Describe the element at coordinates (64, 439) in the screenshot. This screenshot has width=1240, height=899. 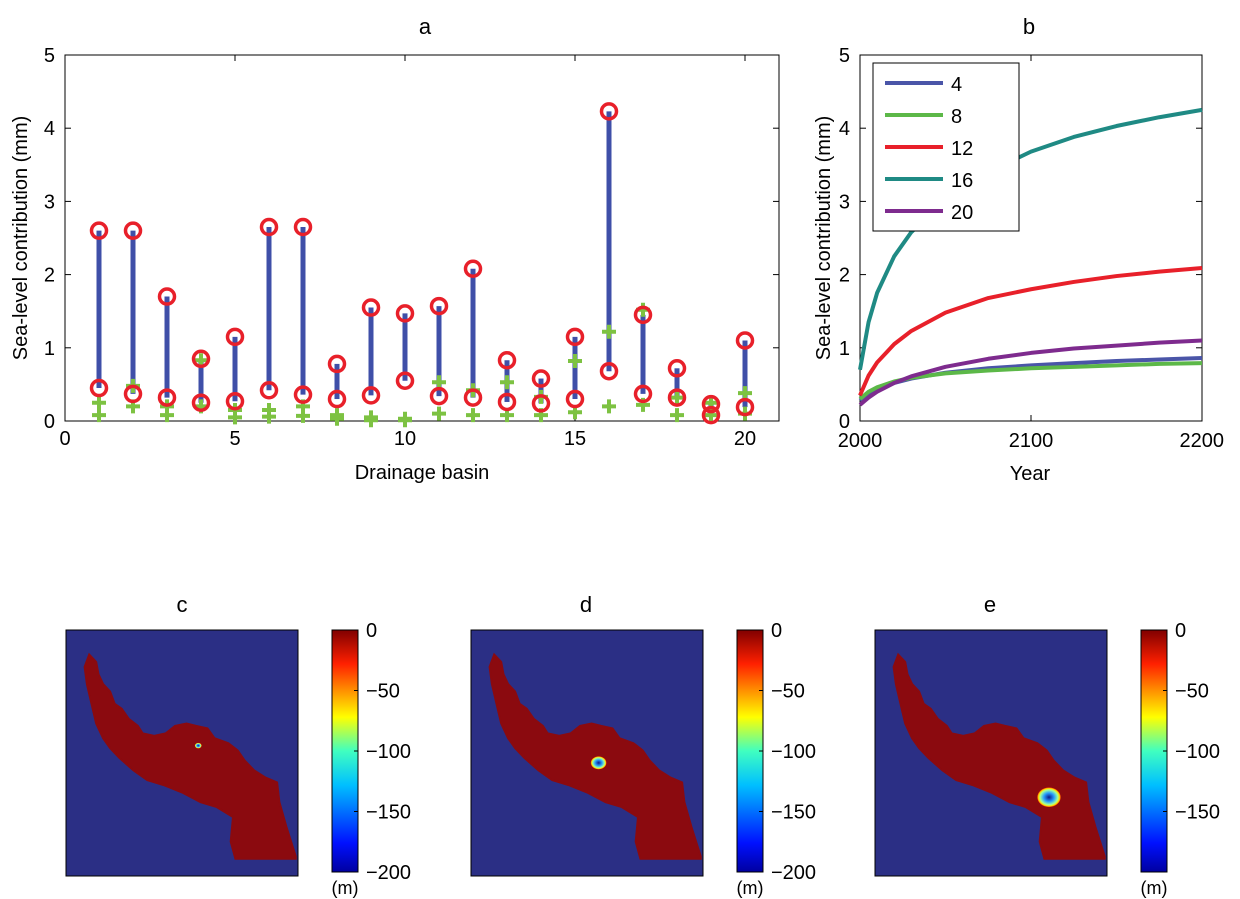
I see `panel-a-x-tick-label: 0` at that location.